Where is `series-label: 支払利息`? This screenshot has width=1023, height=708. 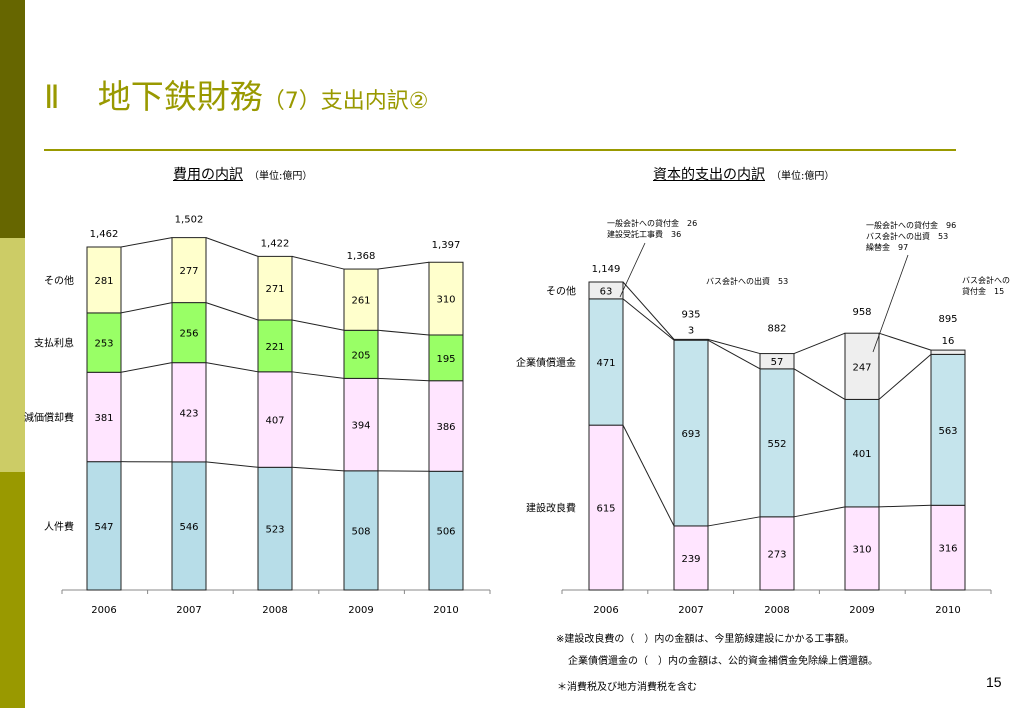 series-label: 支払利息 is located at coordinates (54, 343).